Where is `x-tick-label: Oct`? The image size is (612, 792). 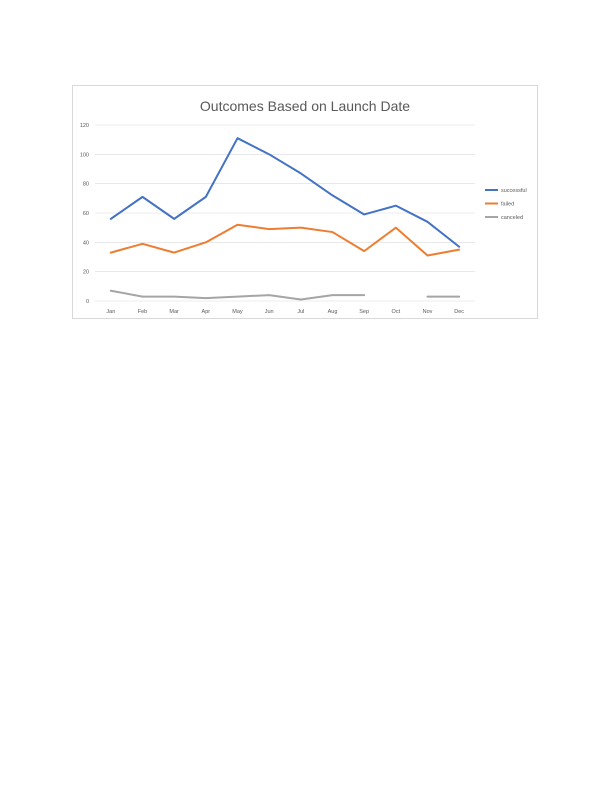 x-tick-label: Oct is located at coordinates (396, 312).